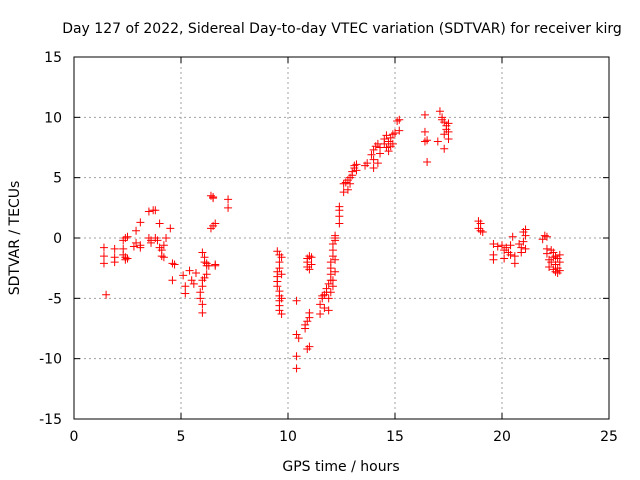 This screenshot has height=480, width=640. I want to click on x-tick-label: 20, so click(502, 437).